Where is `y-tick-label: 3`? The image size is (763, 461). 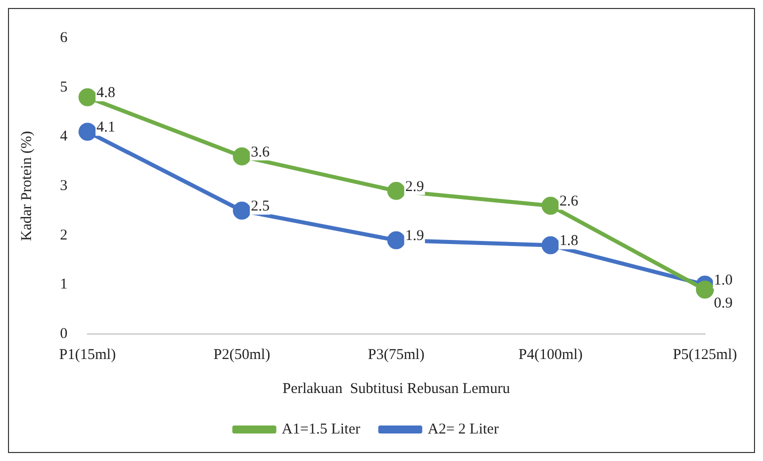 y-tick-label: 3 is located at coordinates (64, 186).